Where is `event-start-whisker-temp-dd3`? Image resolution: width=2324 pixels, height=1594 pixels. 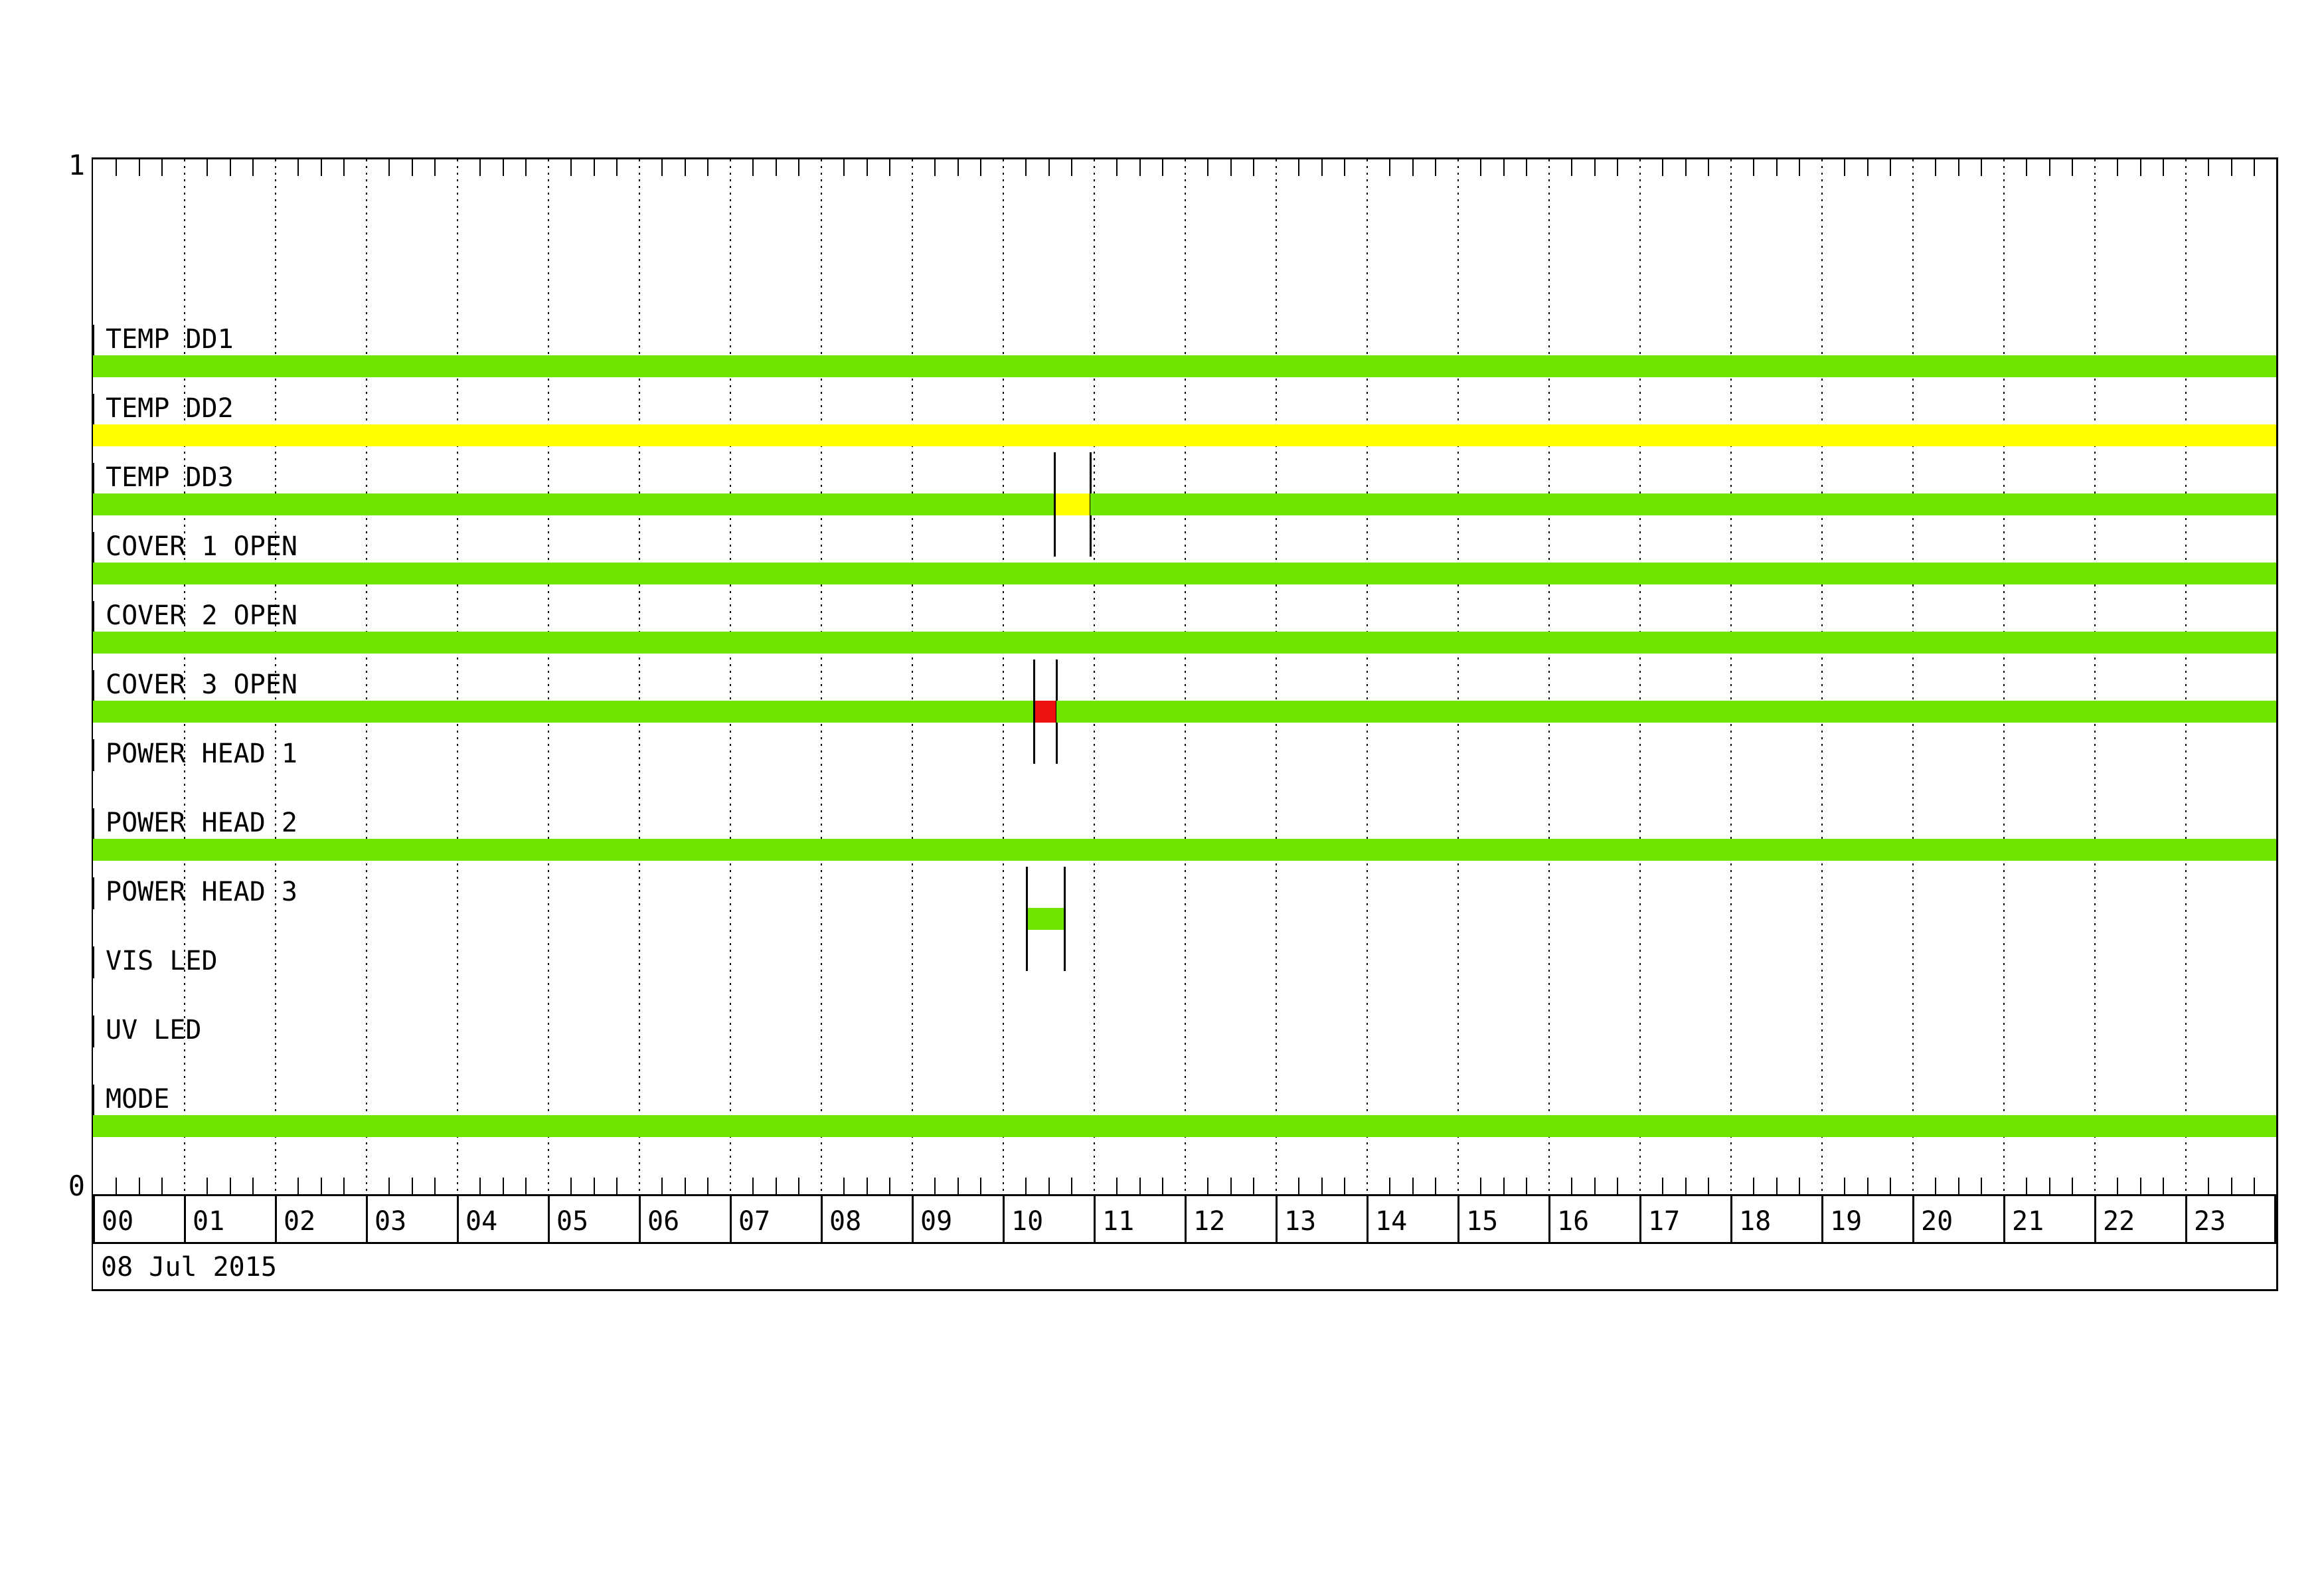
event-start-whisker-temp-dd3 is located at coordinates (1055, 504).